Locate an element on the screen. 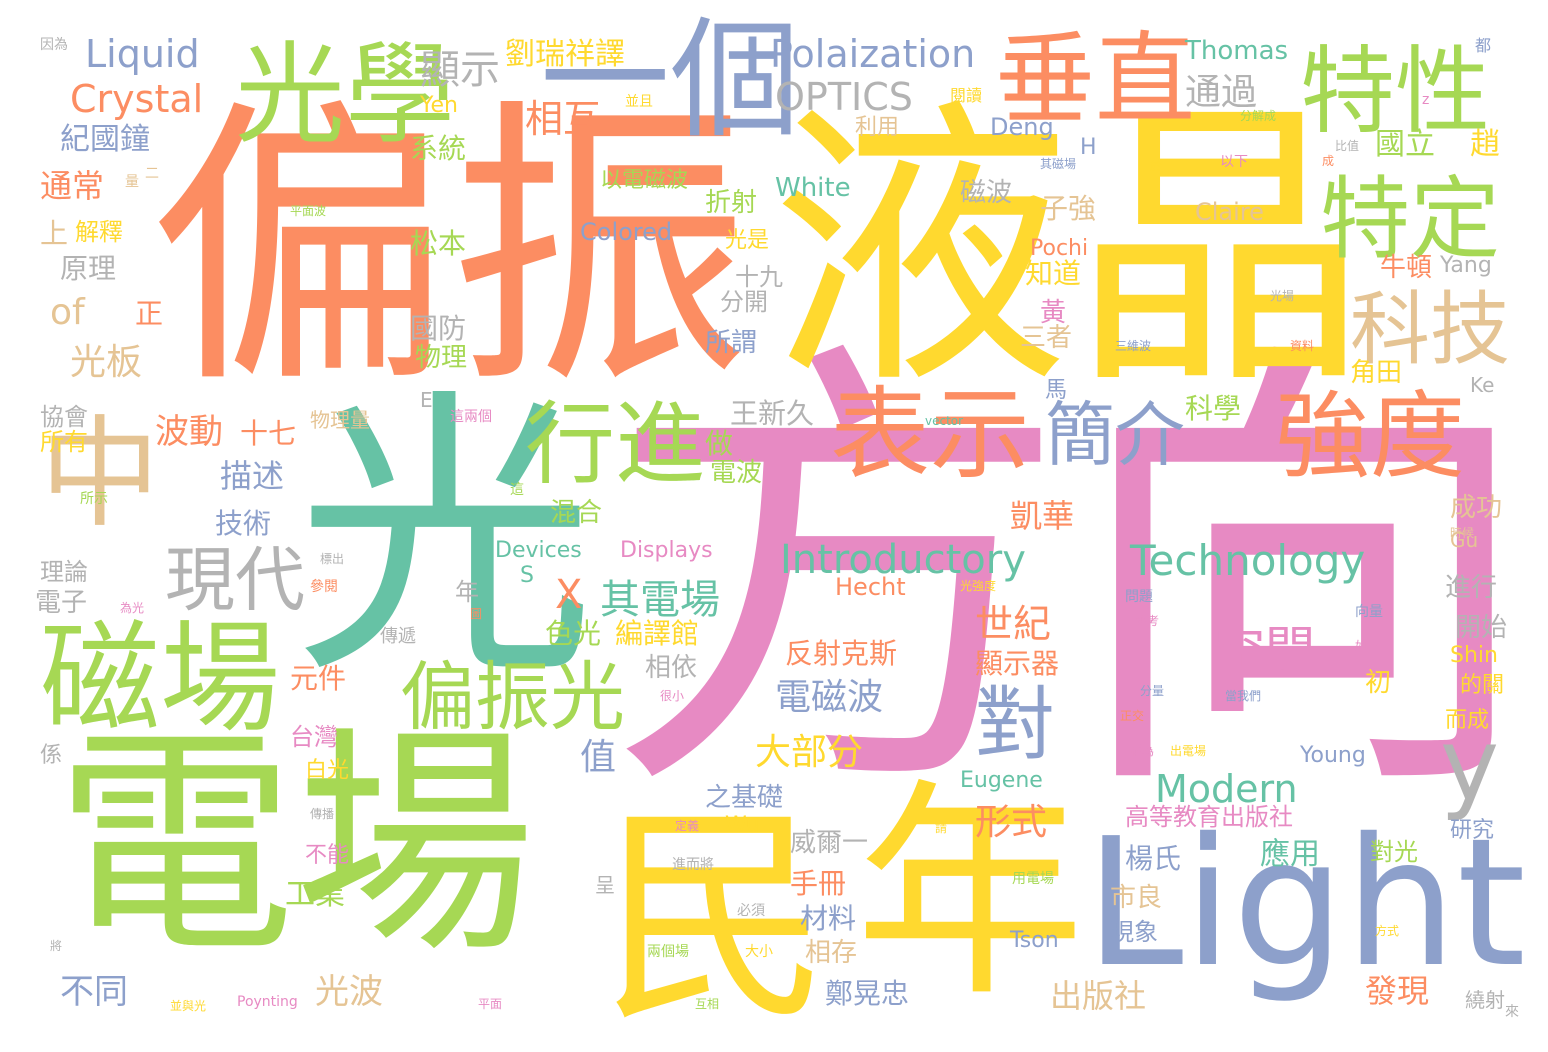 The width and height of the screenshot is (1548, 1052). cloud-word: Pochi is located at coordinates (1059, 248).